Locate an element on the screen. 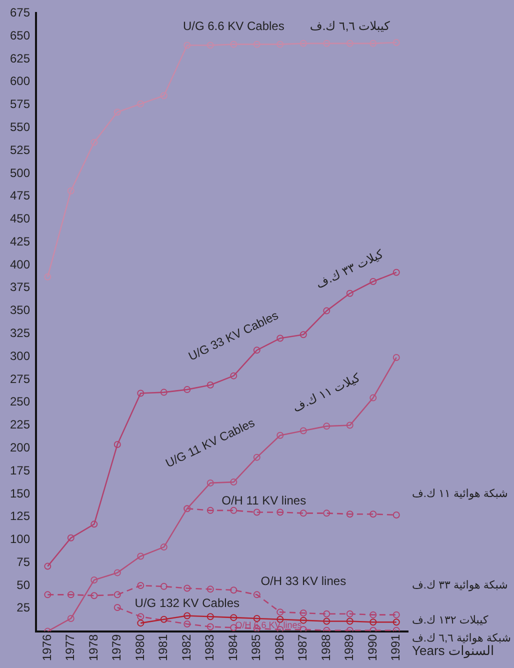 The image size is (514, 668). y-tick-label: 300 is located at coordinates (20, 355).